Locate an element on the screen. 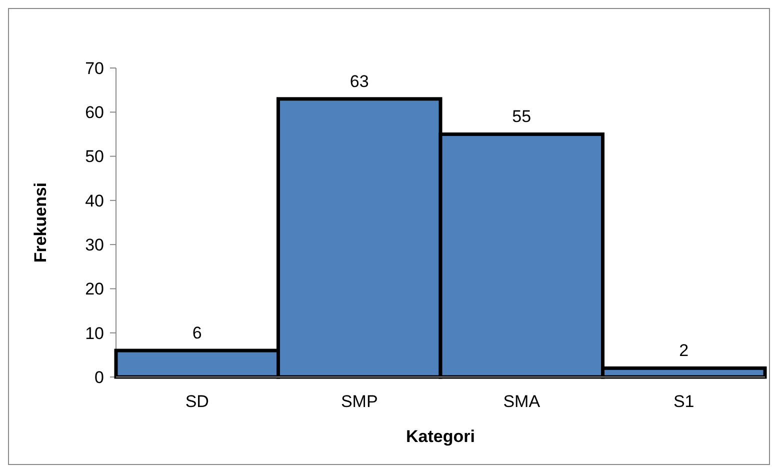  x-tick-label: SMA is located at coordinates (522, 401).